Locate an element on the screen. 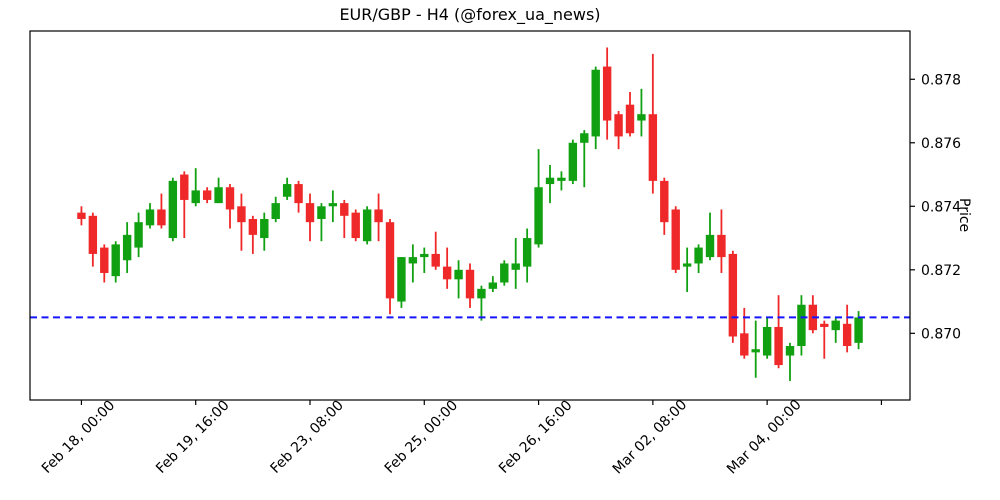 This screenshot has height=500, width=1000. price-axis-label: Price is located at coordinates (964, 215).